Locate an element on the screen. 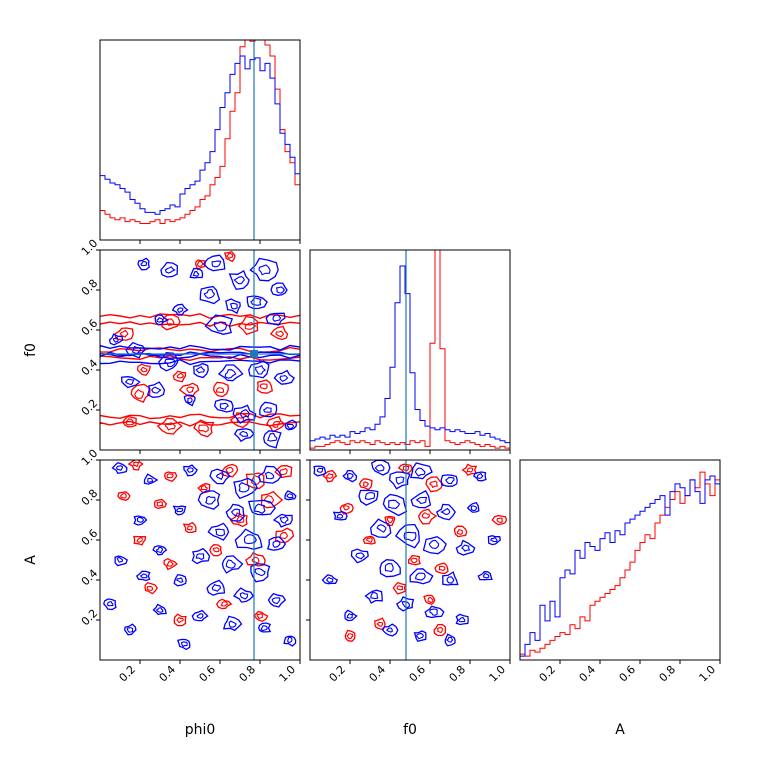 This screenshot has height=760, width=760. hist-phi0-blue-series is located at coordinates (200, 147).